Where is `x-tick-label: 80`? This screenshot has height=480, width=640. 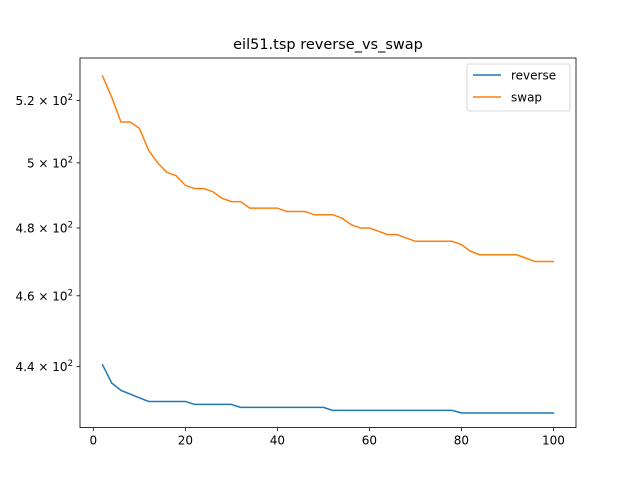 x-tick-label: 80 is located at coordinates (461, 441).